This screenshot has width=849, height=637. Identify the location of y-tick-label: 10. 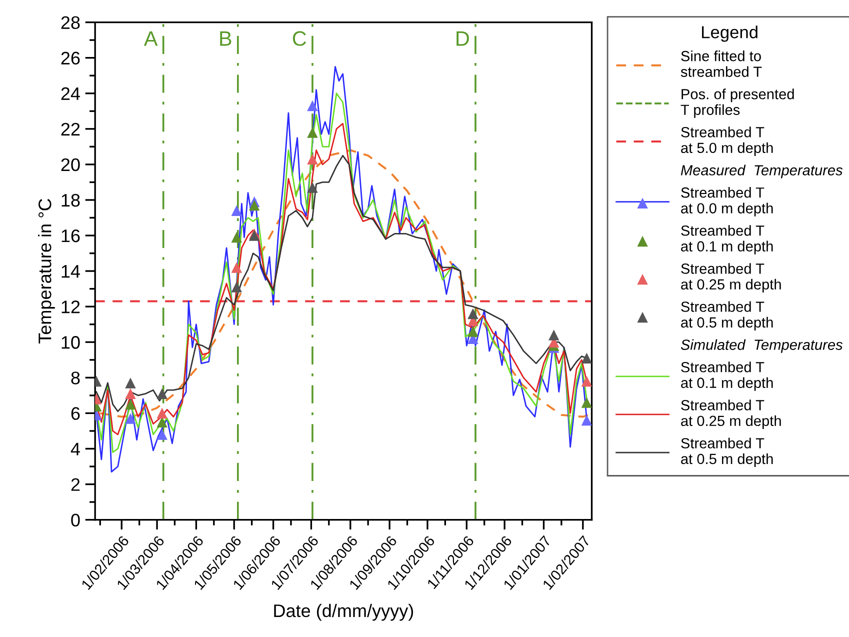
(71, 342).